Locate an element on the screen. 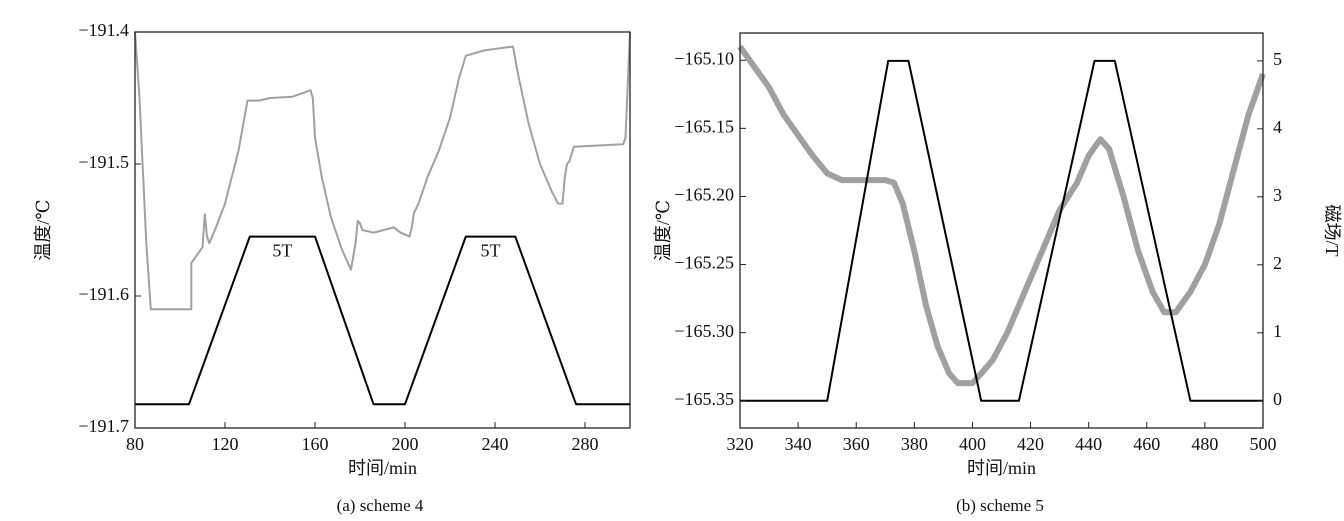 The width and height of the screenshot is (1344, 521). x-tick-label: 280 is located at coordinates (585, 444).